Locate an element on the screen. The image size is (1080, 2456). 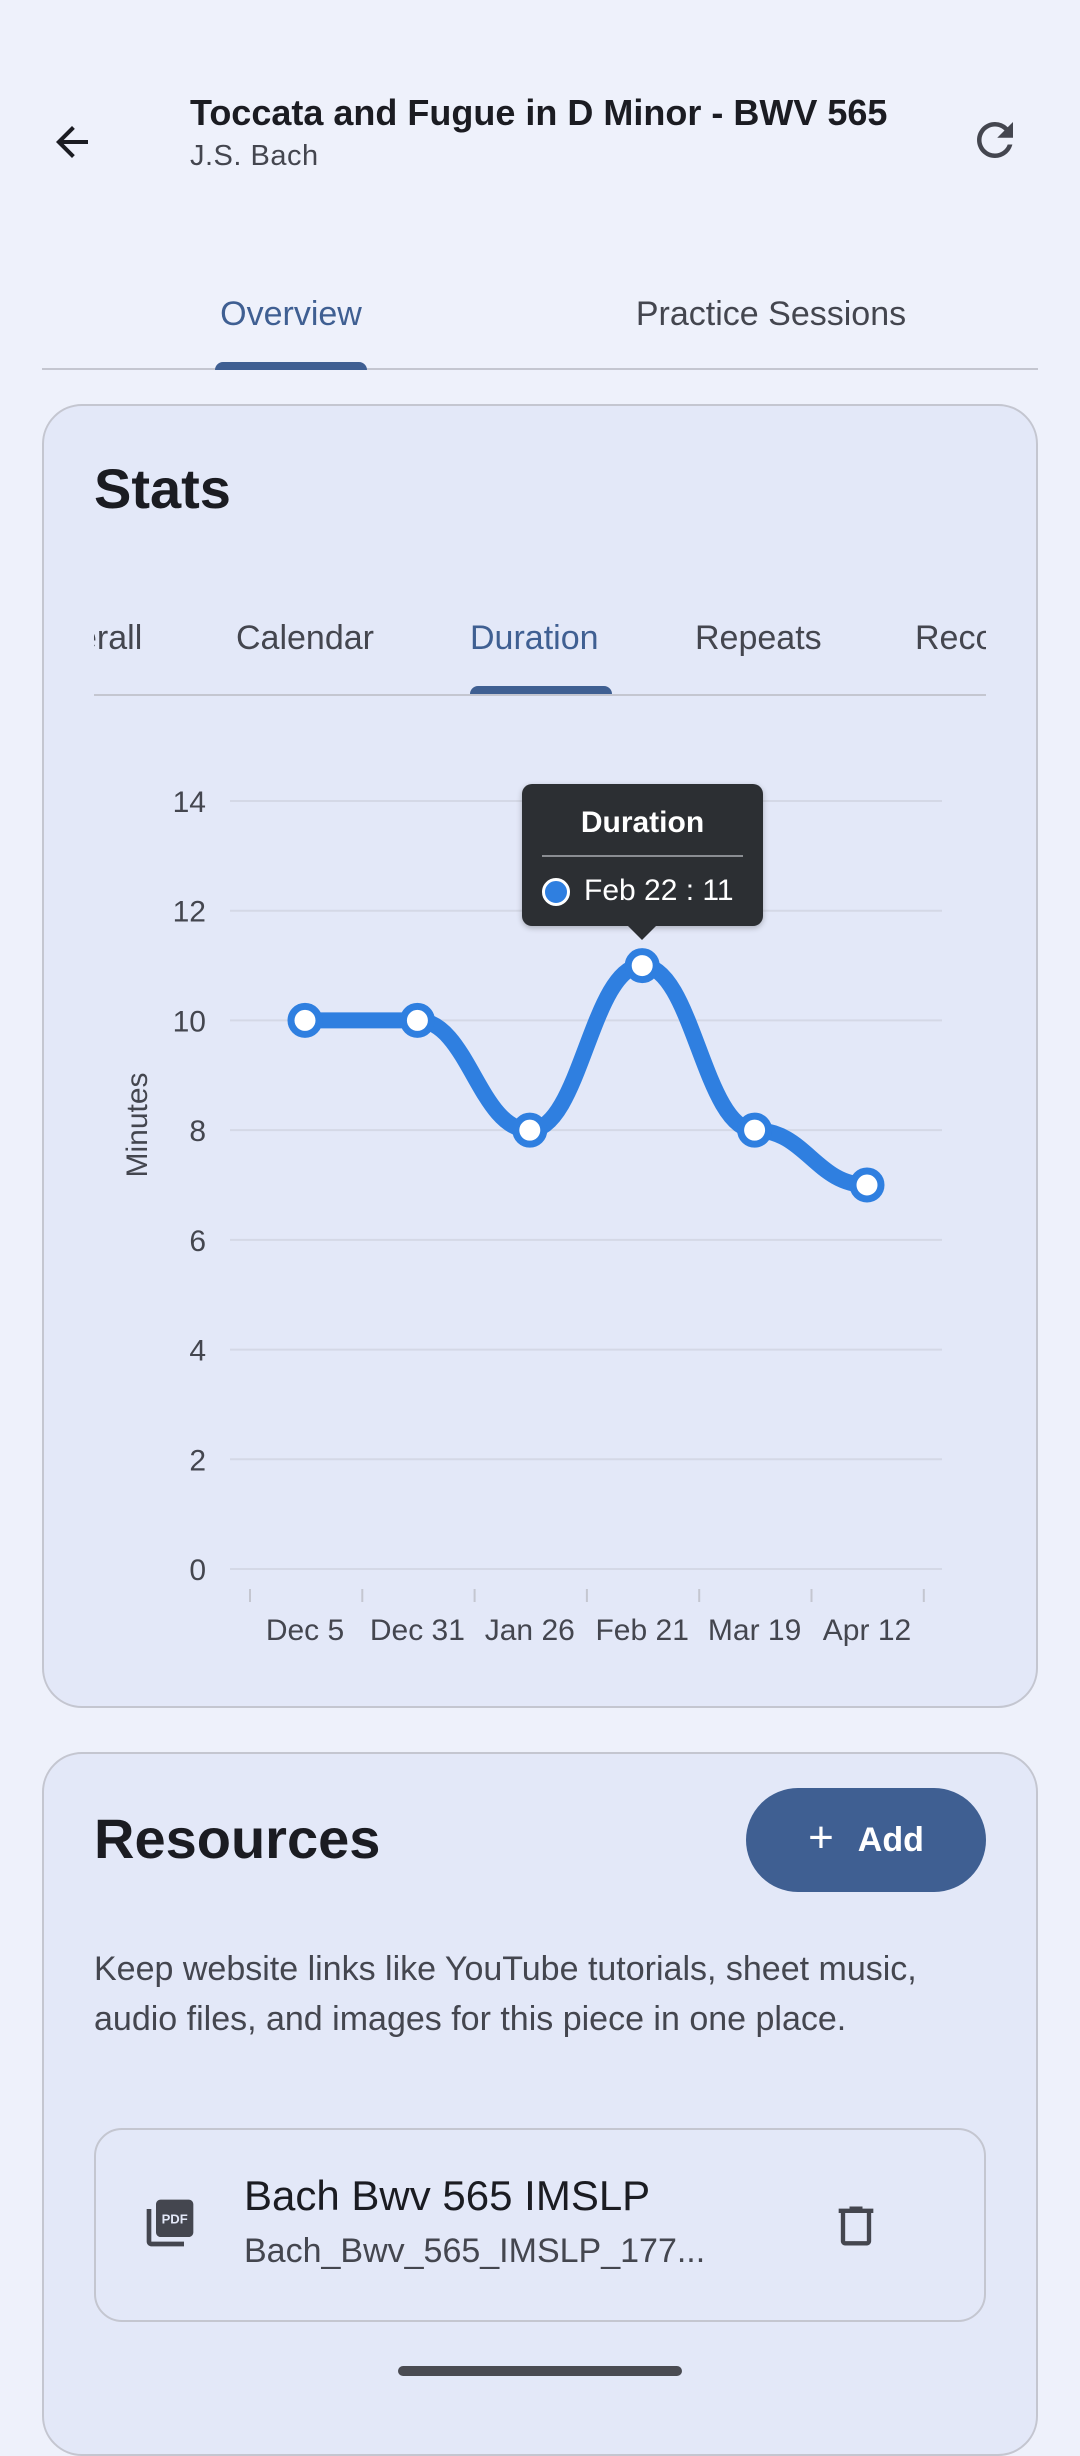
tab-overview: Overview is located at coordinates (291, 315).